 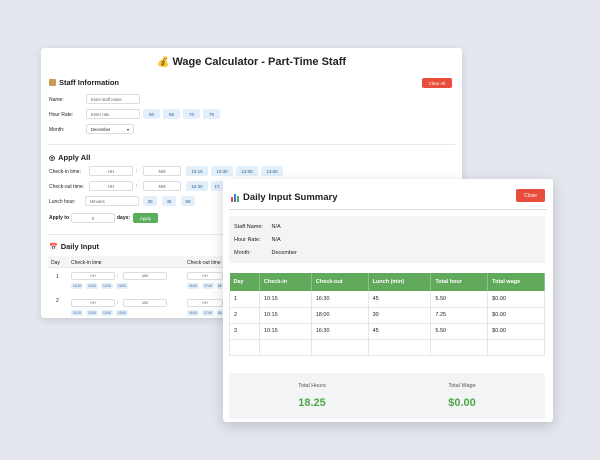 I want to click on rate-preset-button: 65, so click(x=171, y=114).